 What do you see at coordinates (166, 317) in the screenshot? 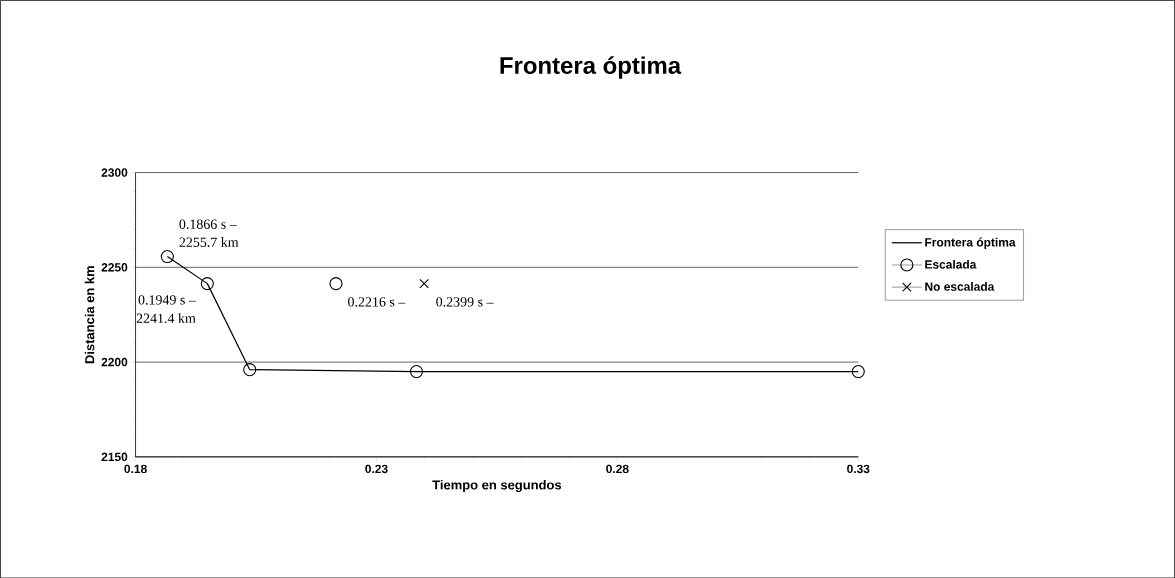
I see `annotation: 2241.4 km` at bounding box center [166, 317].